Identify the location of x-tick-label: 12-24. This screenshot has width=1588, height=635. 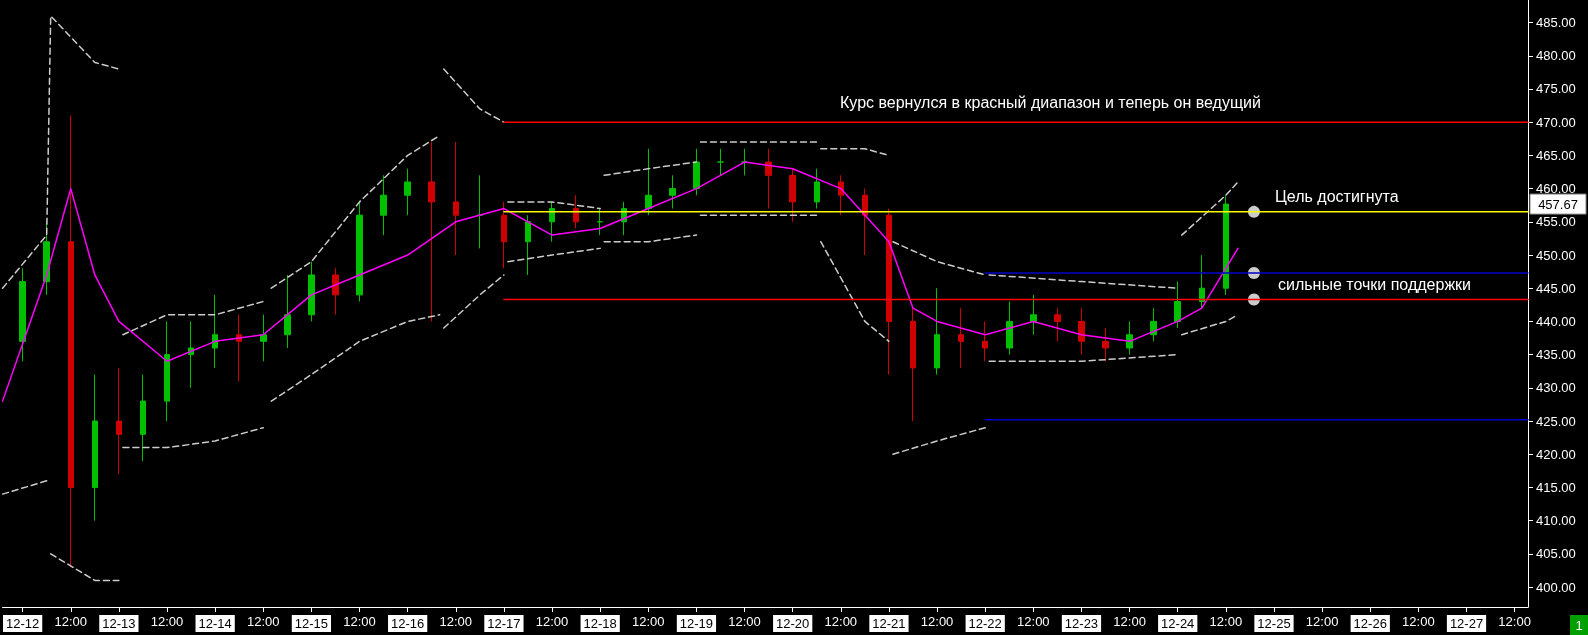
(1178, 623).